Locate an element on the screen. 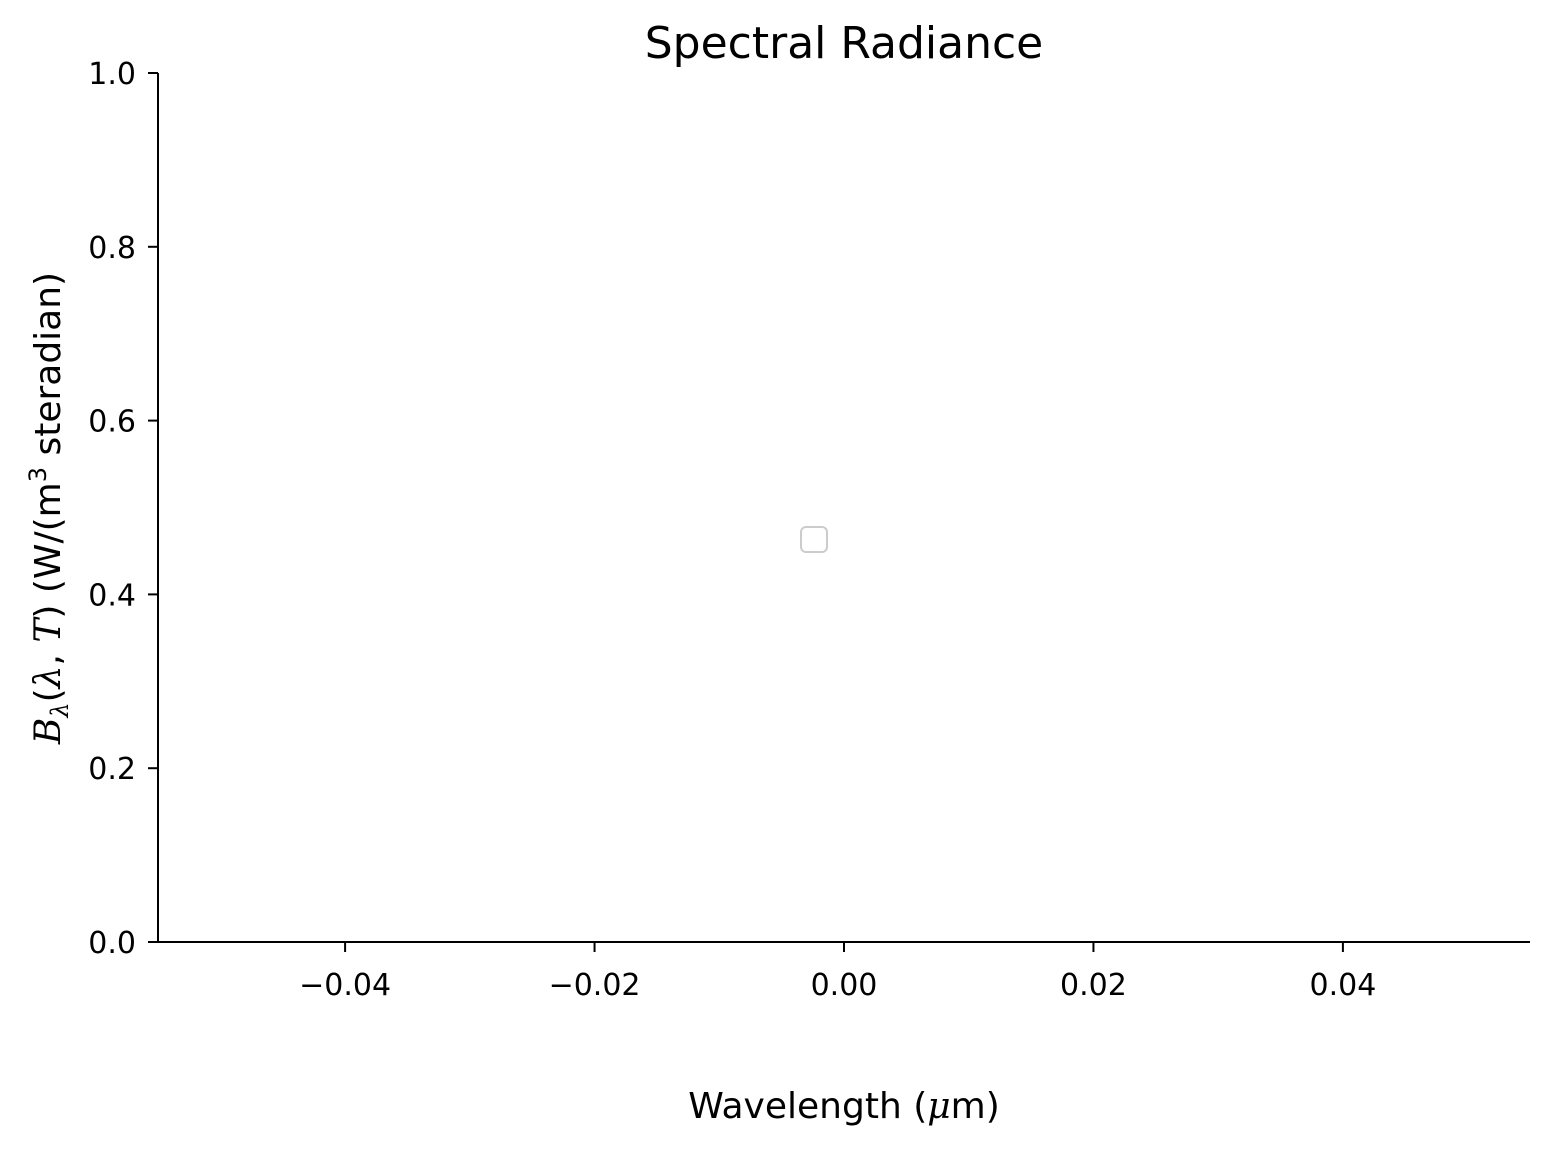  x-tick-label: 0.04 is located at coordinates (1343, 985).